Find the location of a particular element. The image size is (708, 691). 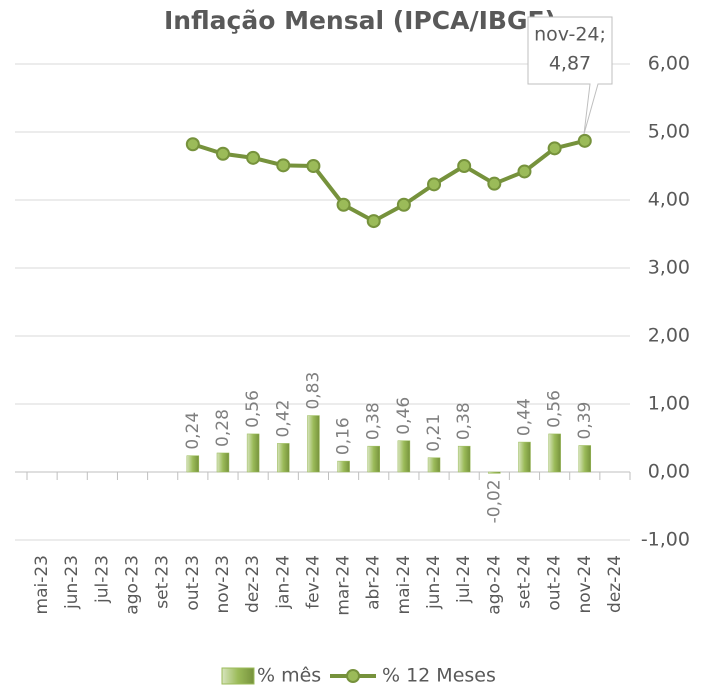

x-tick-label: dez-23 is located at coordinates (253, 584).